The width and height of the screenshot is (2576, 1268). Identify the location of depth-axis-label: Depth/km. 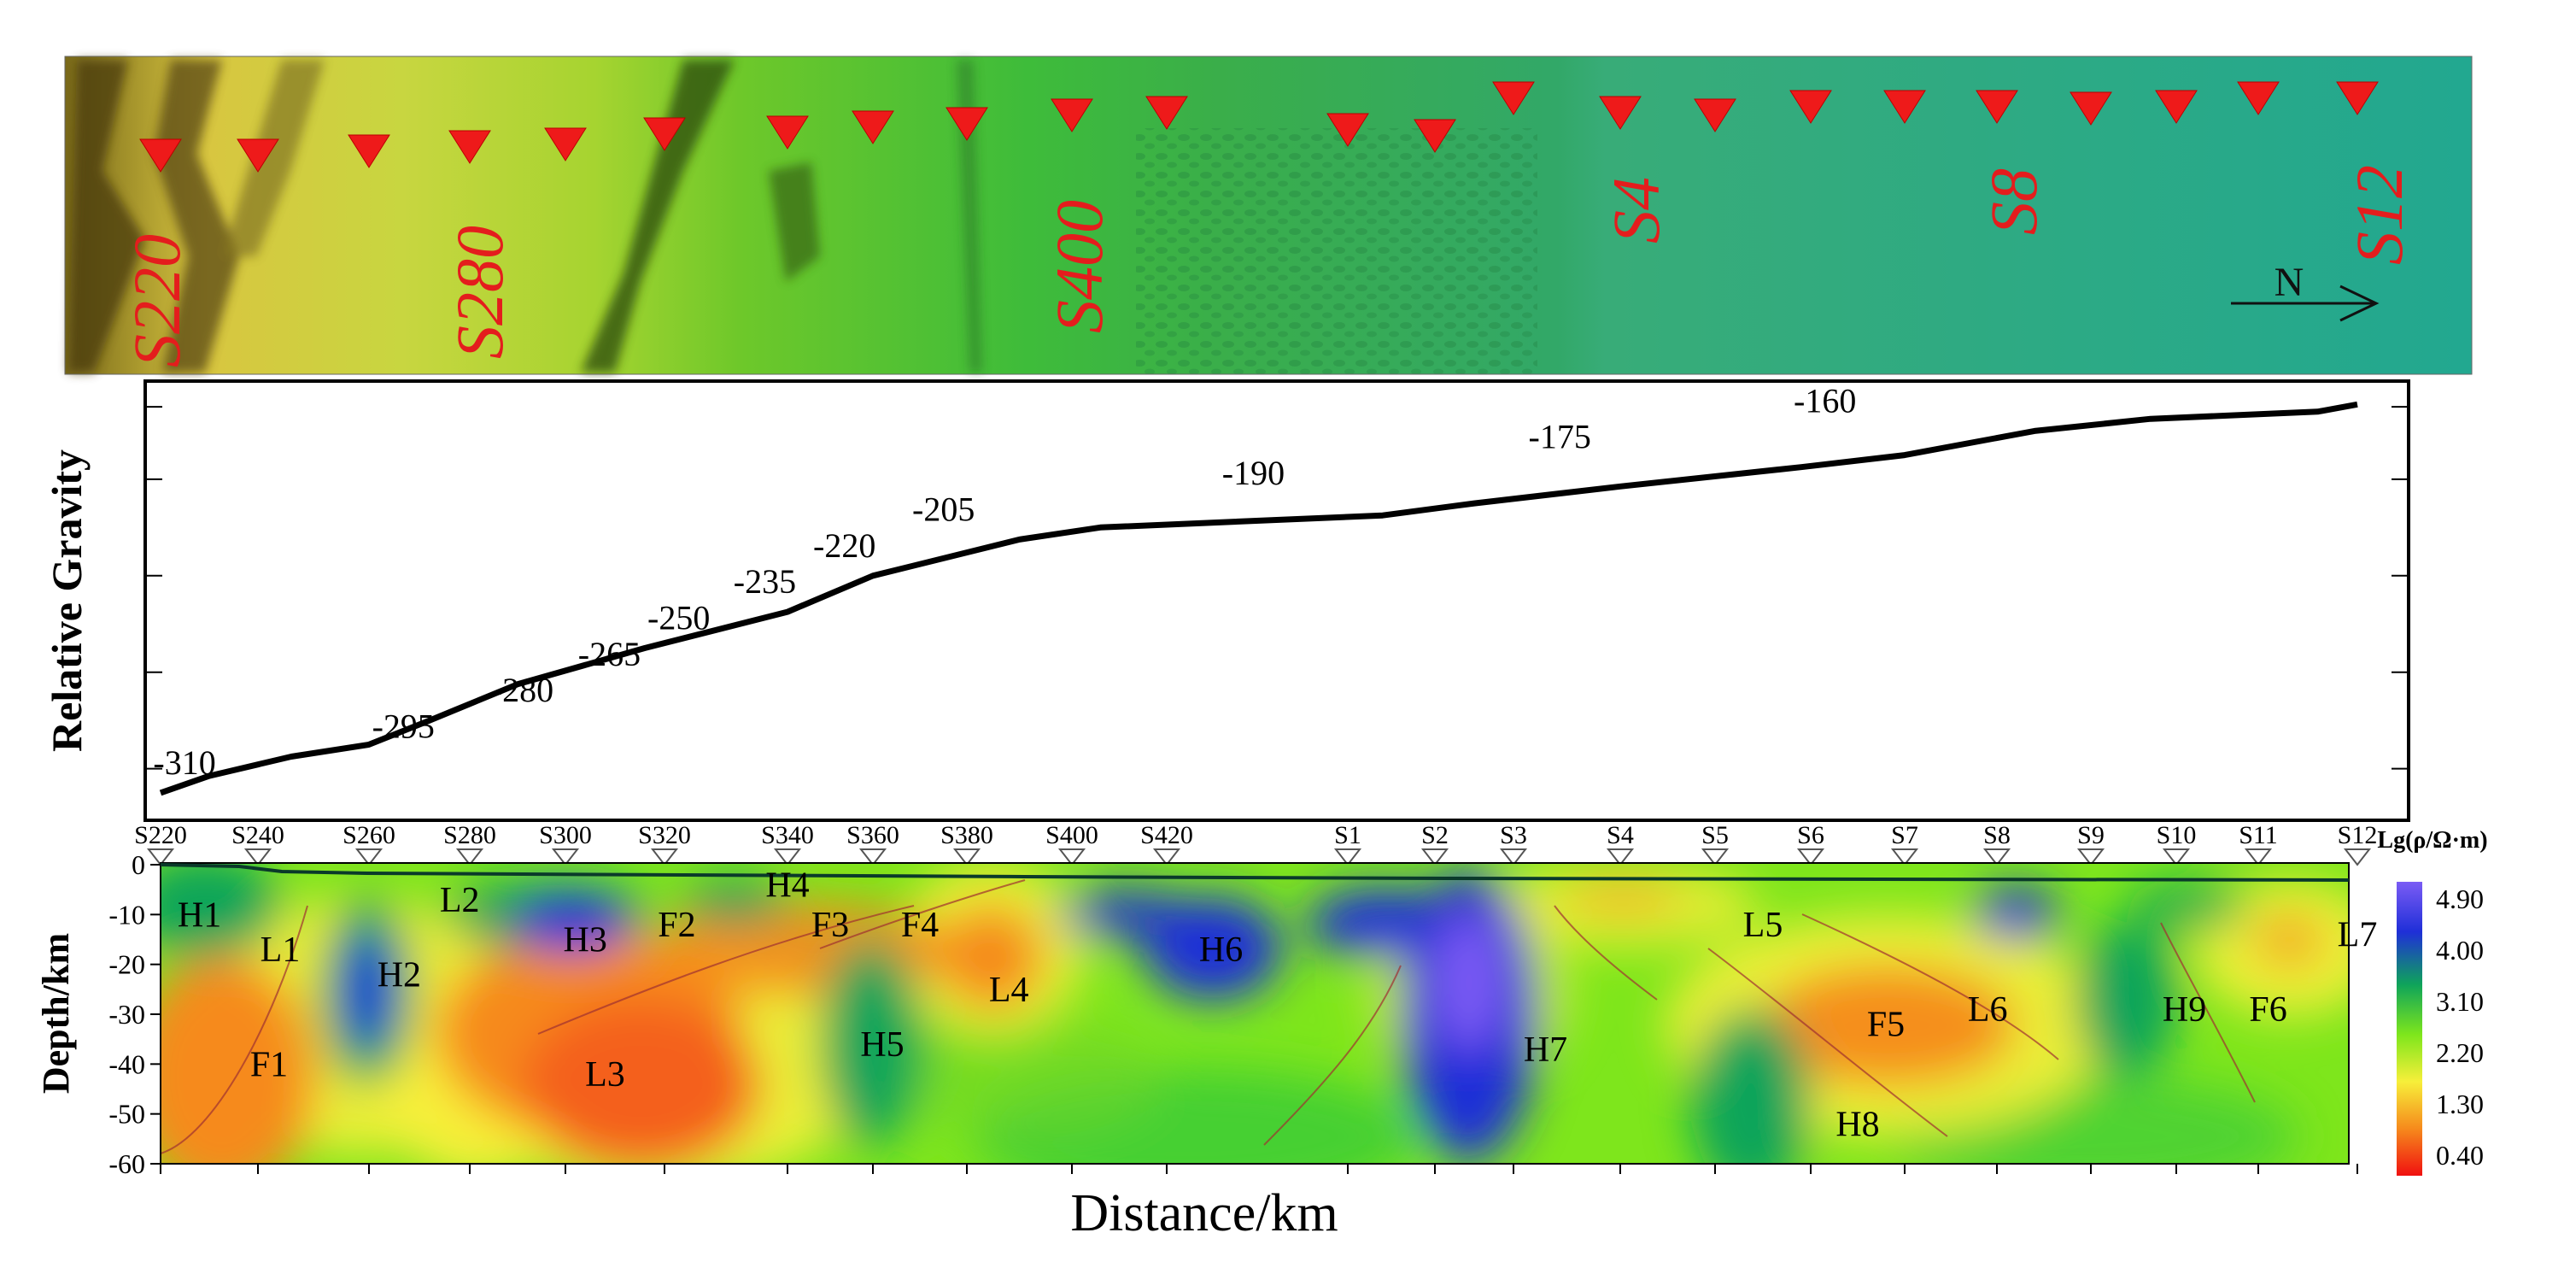
(56, 1014).